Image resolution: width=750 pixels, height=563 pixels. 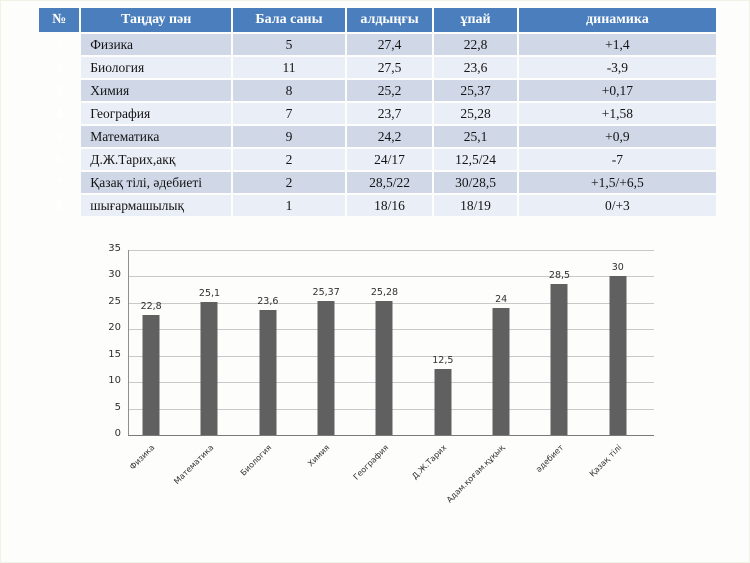 I want to click on y-axis-label: 10, so click(x=114, y=381).